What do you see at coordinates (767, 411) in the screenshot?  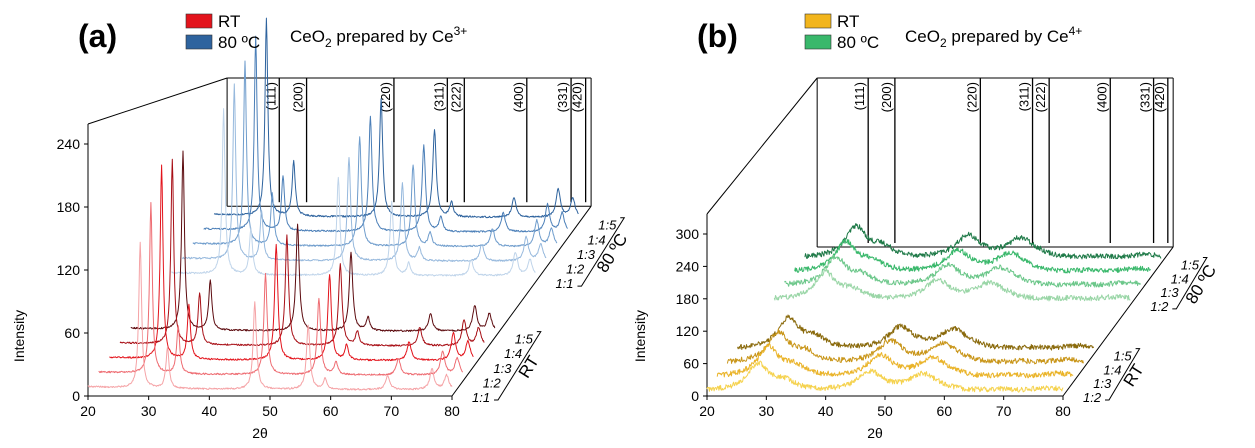 I see `x-tick-label: 30` at bounding box center [767, 411].